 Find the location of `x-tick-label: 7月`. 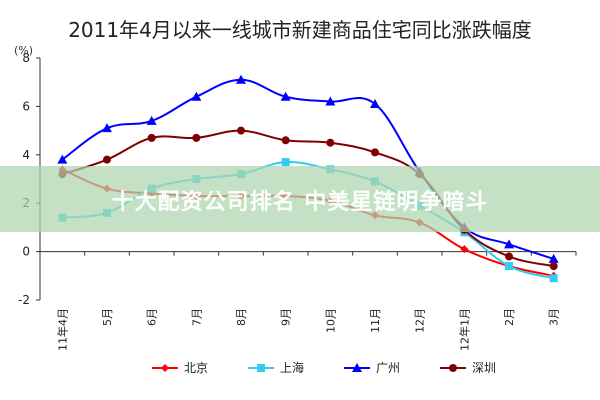

x-tick-label: 7月 is located at coordinates (196, 317).